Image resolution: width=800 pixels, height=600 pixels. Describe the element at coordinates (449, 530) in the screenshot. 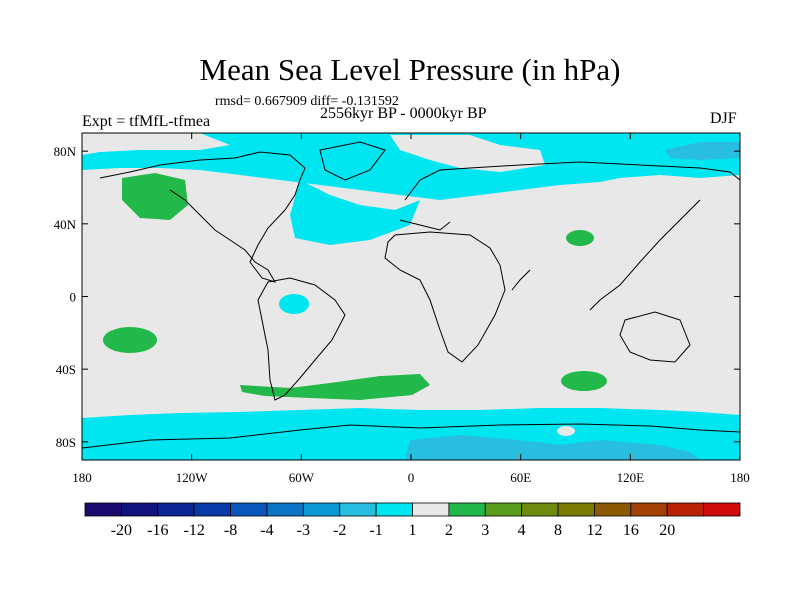

I see `colorbar-level-label: 2` at that location.